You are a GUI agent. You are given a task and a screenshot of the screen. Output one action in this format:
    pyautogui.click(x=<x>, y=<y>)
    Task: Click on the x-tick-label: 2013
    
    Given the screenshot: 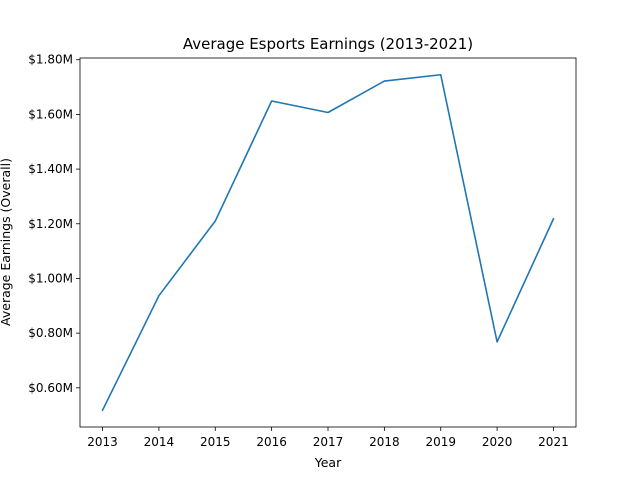 What is the action you would take?
    pyautogui.click(x=102, y=442)
    